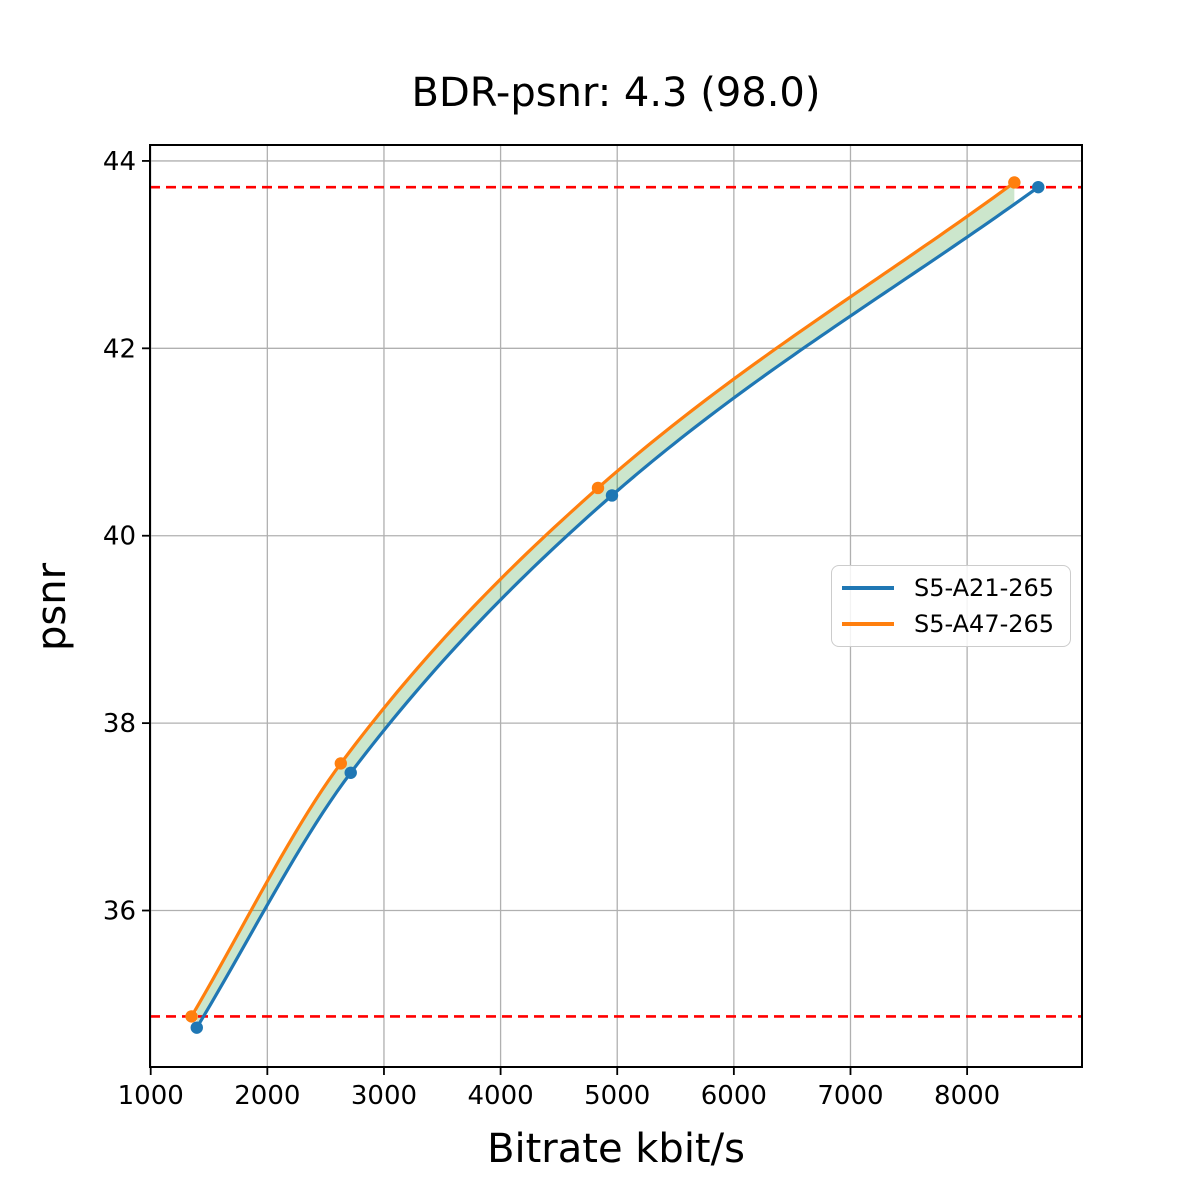 The image size is (1200, 1200). I want to click on y-tick-label: 38, so click(119, 724).